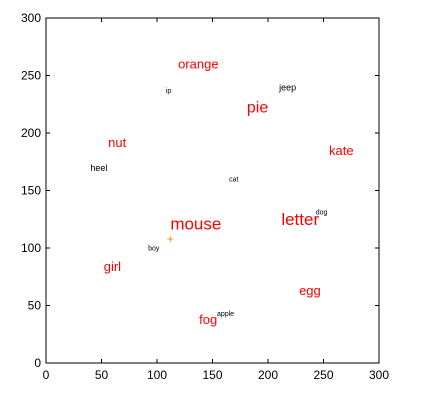 The image size is (433, 403). What do you see at coordinates (341, 150) in the screenshot?
I see `point-label-kate: kate` at bounding box center [341, 150].